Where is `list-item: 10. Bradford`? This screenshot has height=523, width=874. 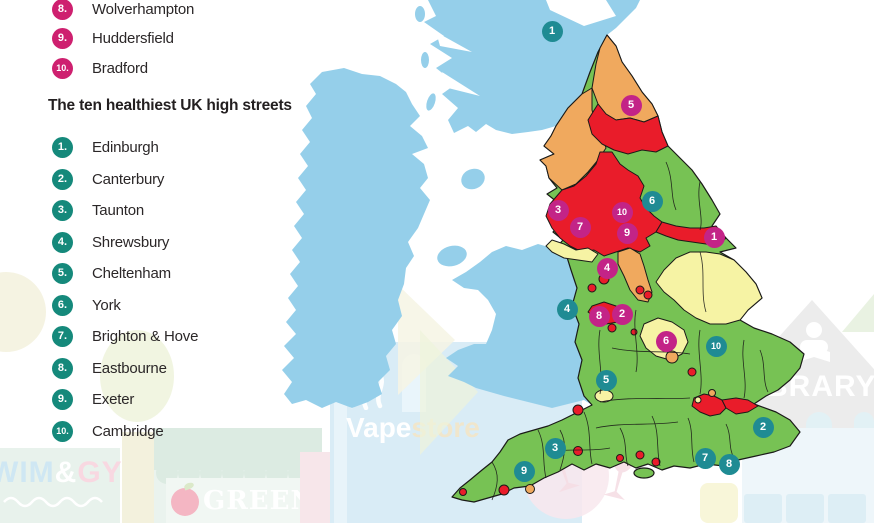 list-item: 10. Bradford is located at coordinates (100, 68).